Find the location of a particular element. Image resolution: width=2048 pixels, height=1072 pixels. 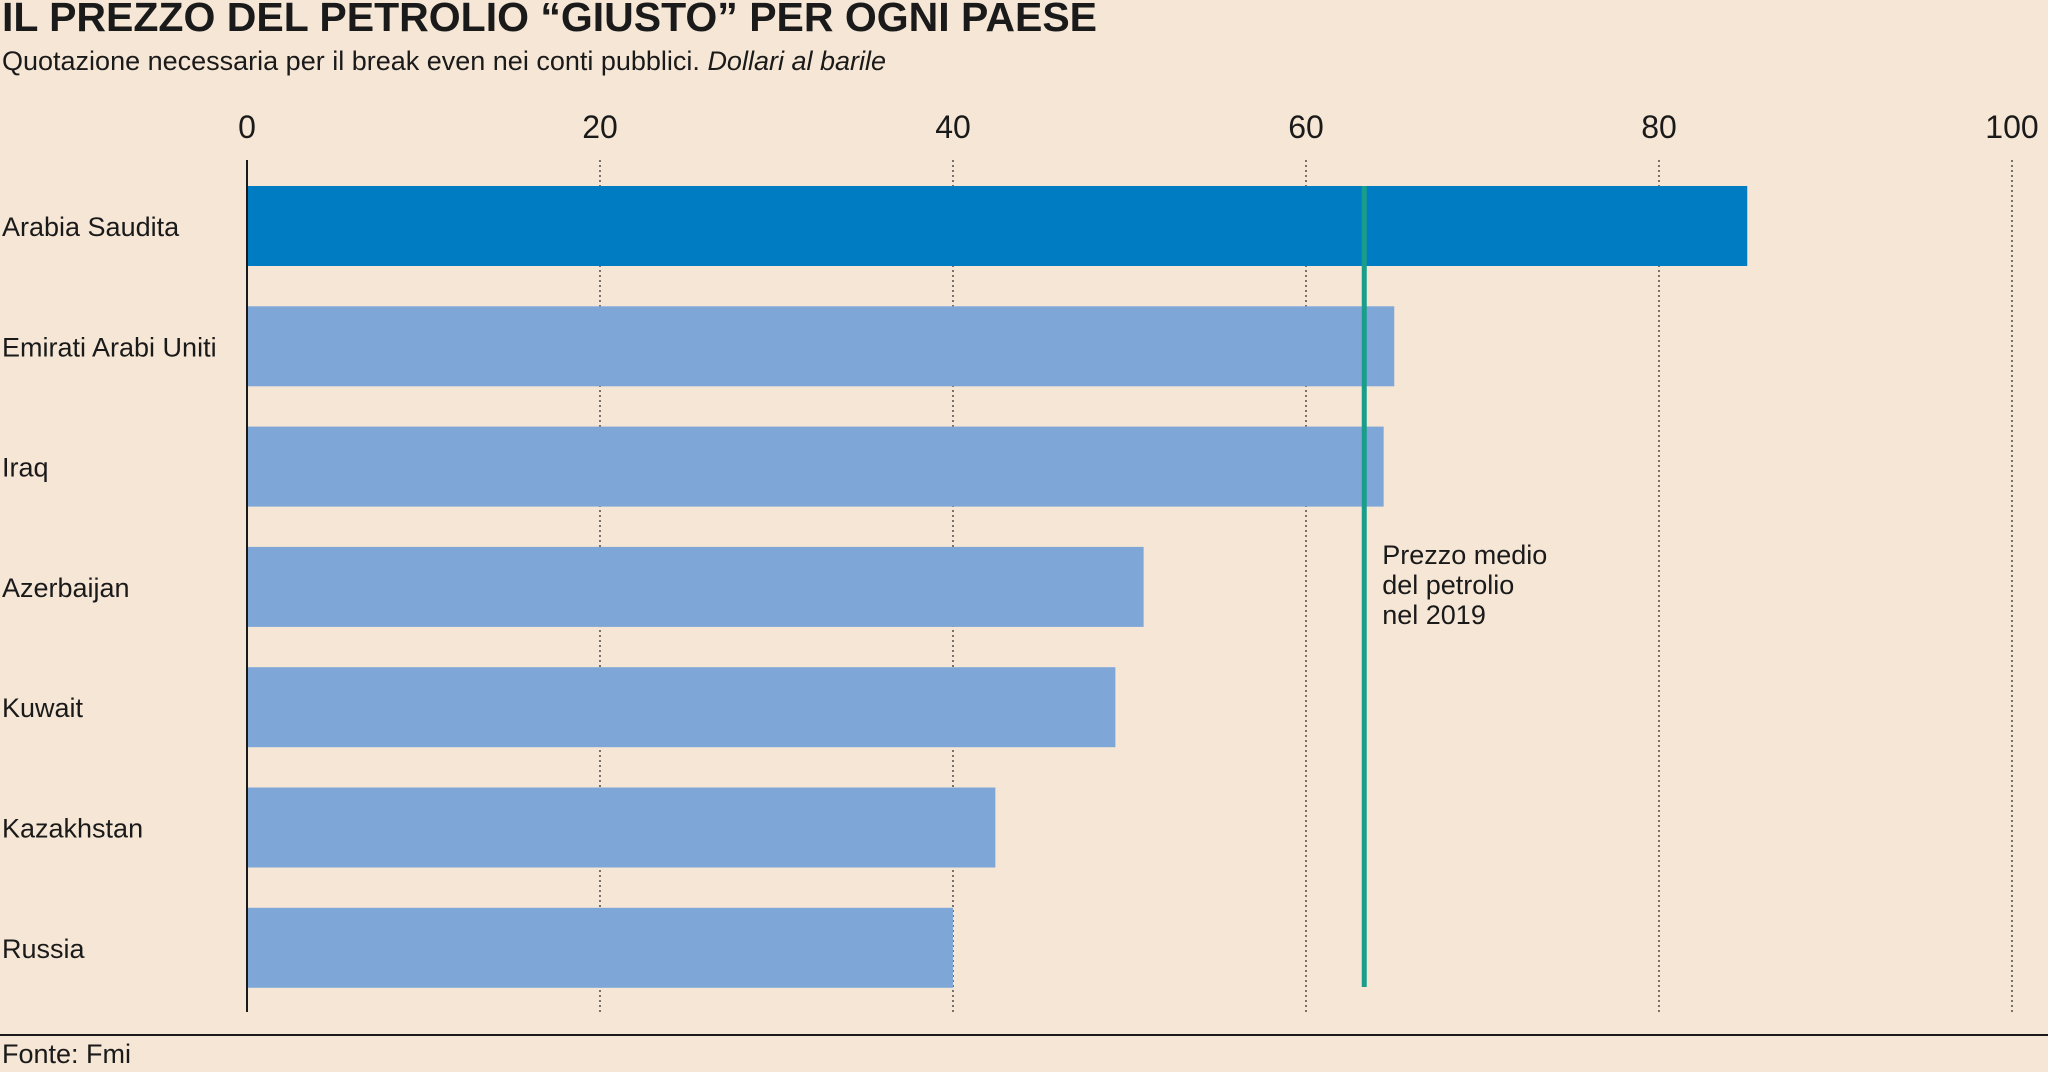

x-tick-label: 20 is located at coordinates (600, 127).